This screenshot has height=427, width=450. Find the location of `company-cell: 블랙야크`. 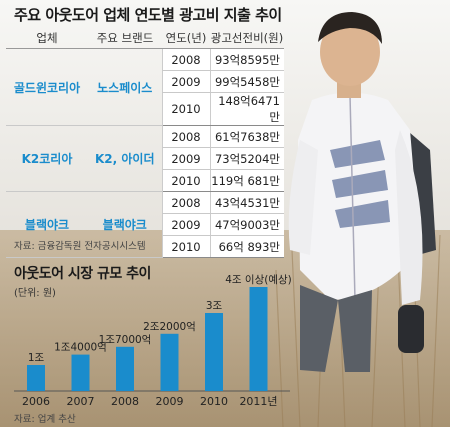

company-cell: 블랙야크 is located at coordinates (47, 224).